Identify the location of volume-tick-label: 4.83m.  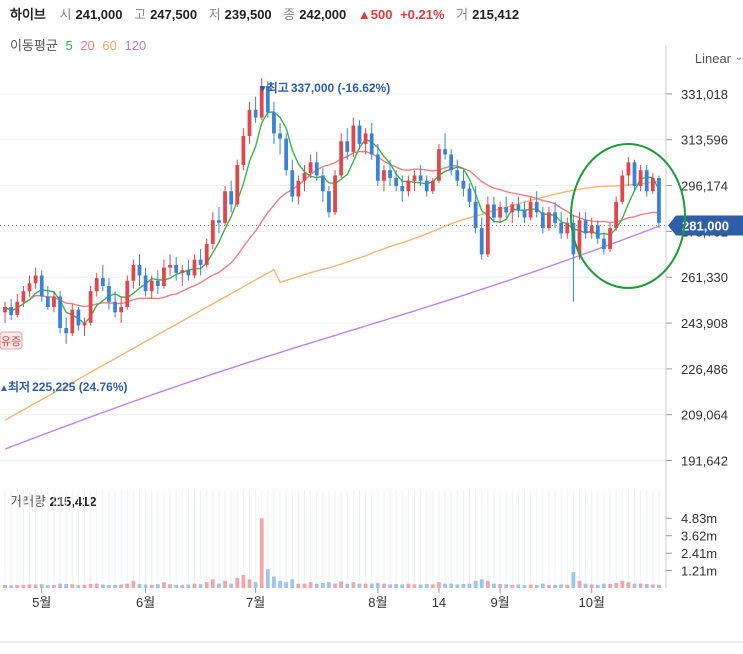
(699, 518).